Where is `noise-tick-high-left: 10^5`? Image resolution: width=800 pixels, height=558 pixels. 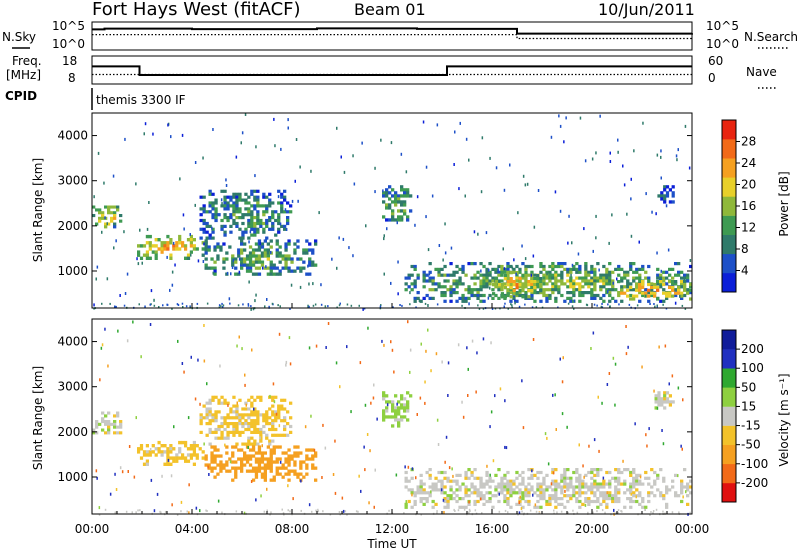
noise-tick-high-left: 10^5 is located at coordinates (68, 26).